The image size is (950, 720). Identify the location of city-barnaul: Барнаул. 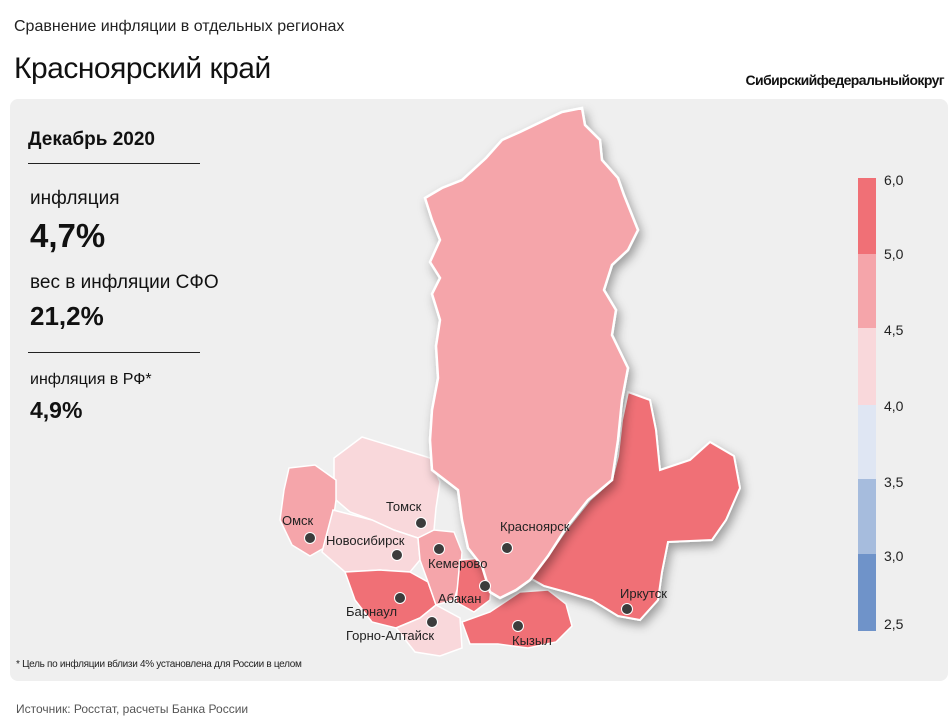
(376, 606).